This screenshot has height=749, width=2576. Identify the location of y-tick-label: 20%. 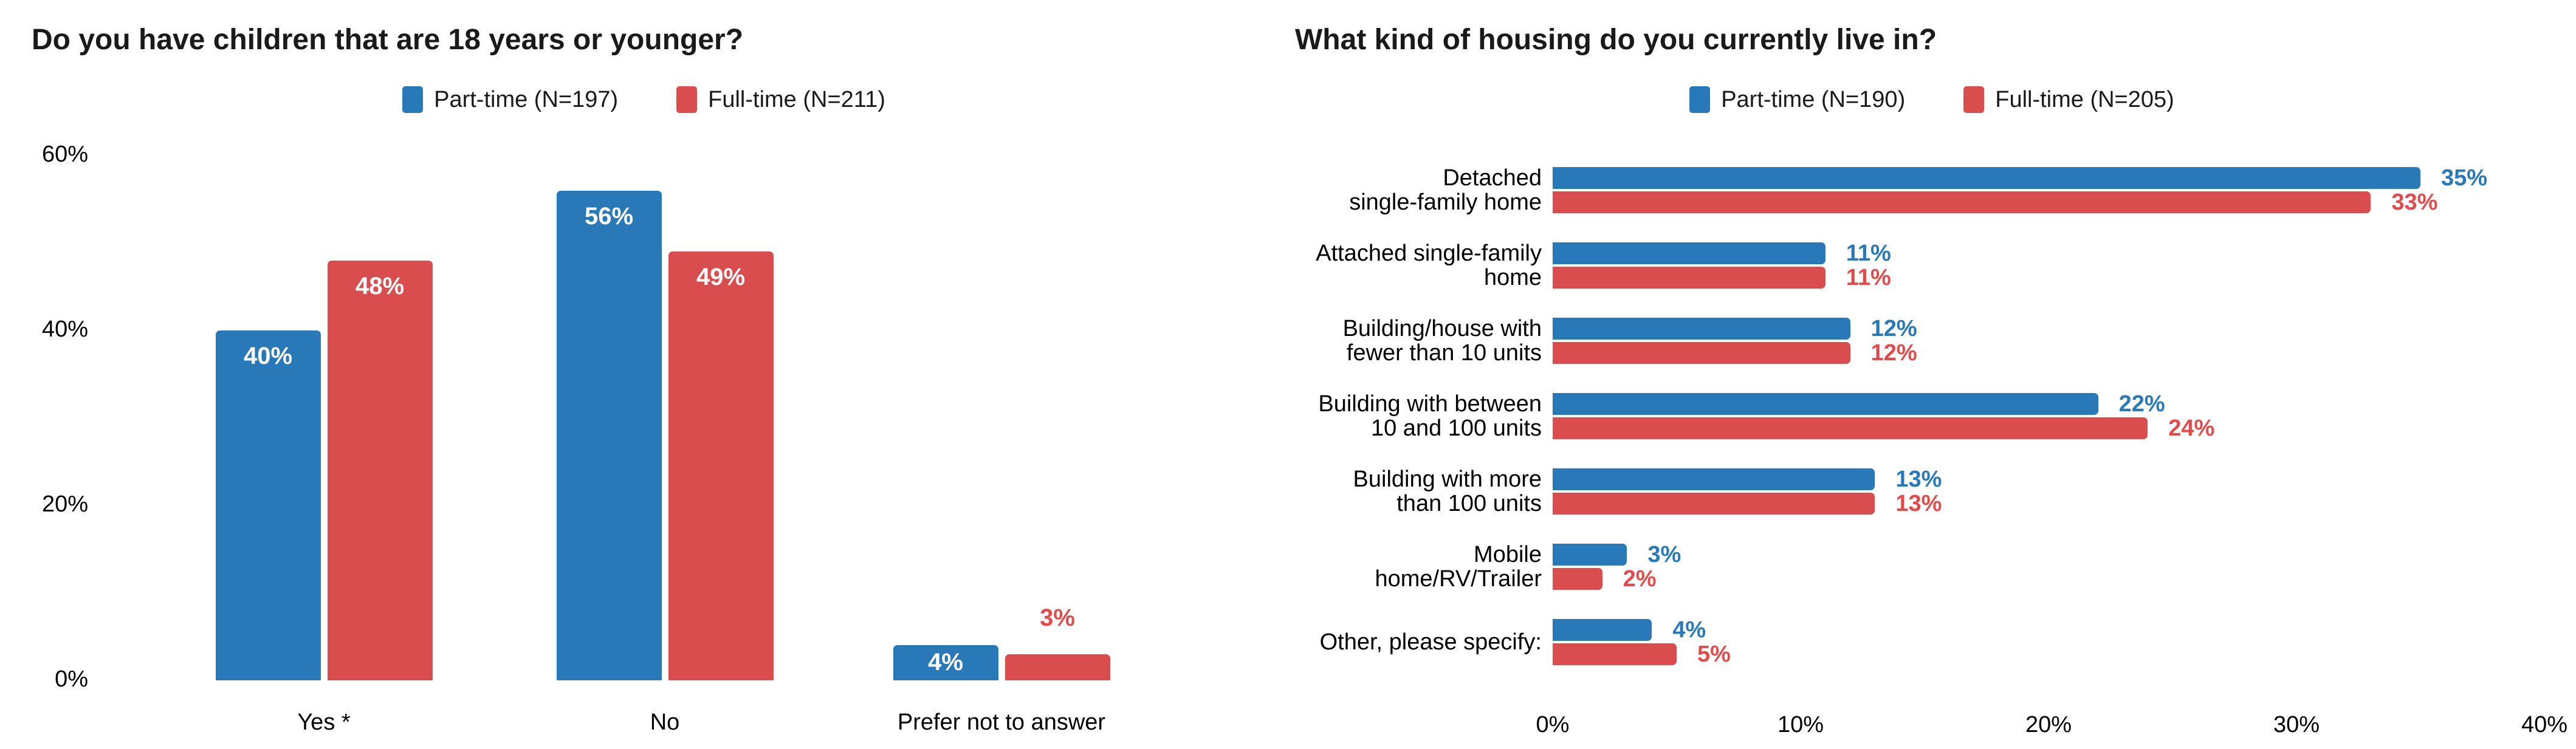
(64, 504).